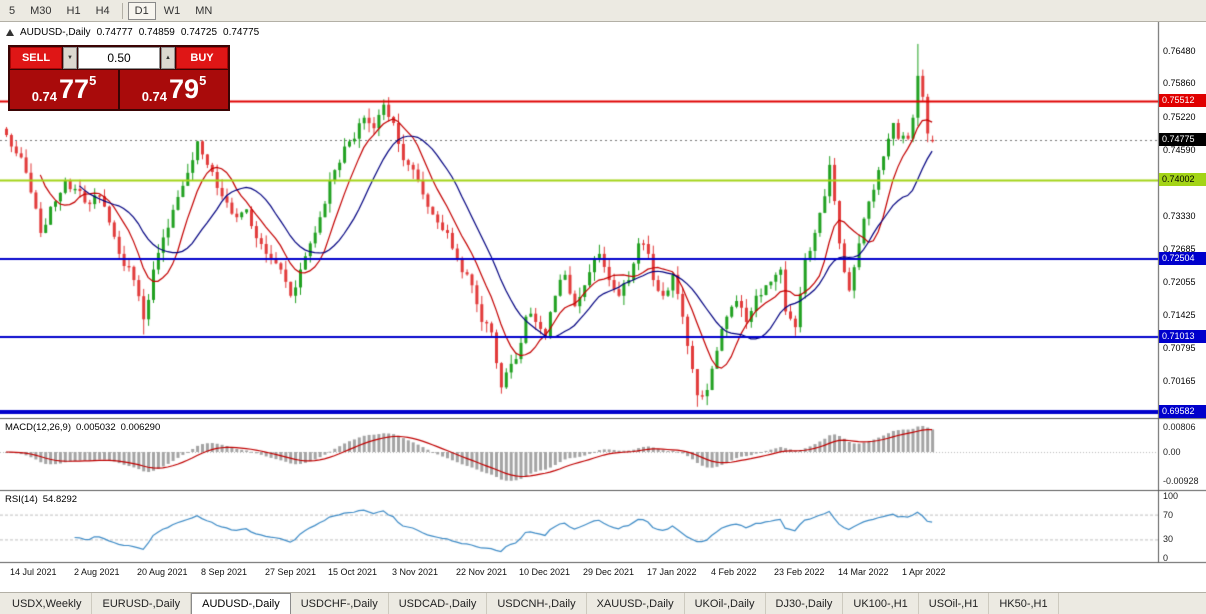 This screenshot has width=1206, height=614. I want to click on toolbar-divider, so click(122, 10).